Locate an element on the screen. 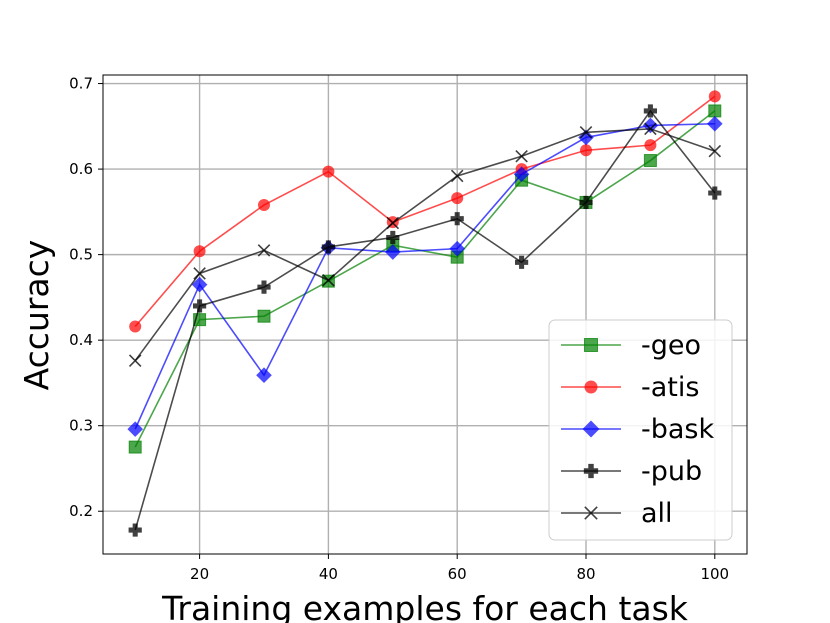  y-tick-label: 0.4 is located at coordinates (81, 340).